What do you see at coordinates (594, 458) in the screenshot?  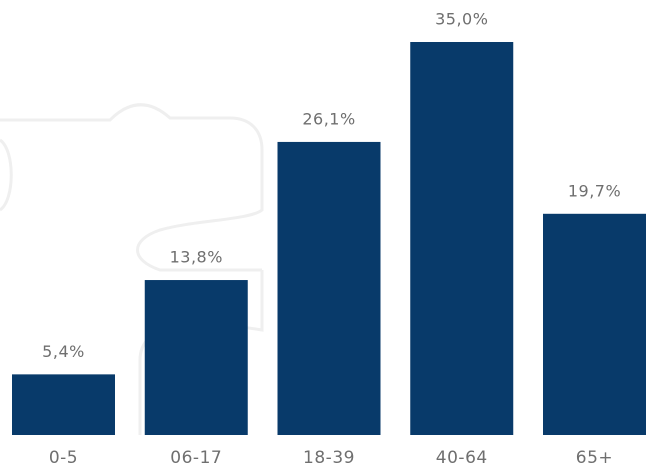 I see `x-tick-label: 65+` at bounding box center [594, 458].